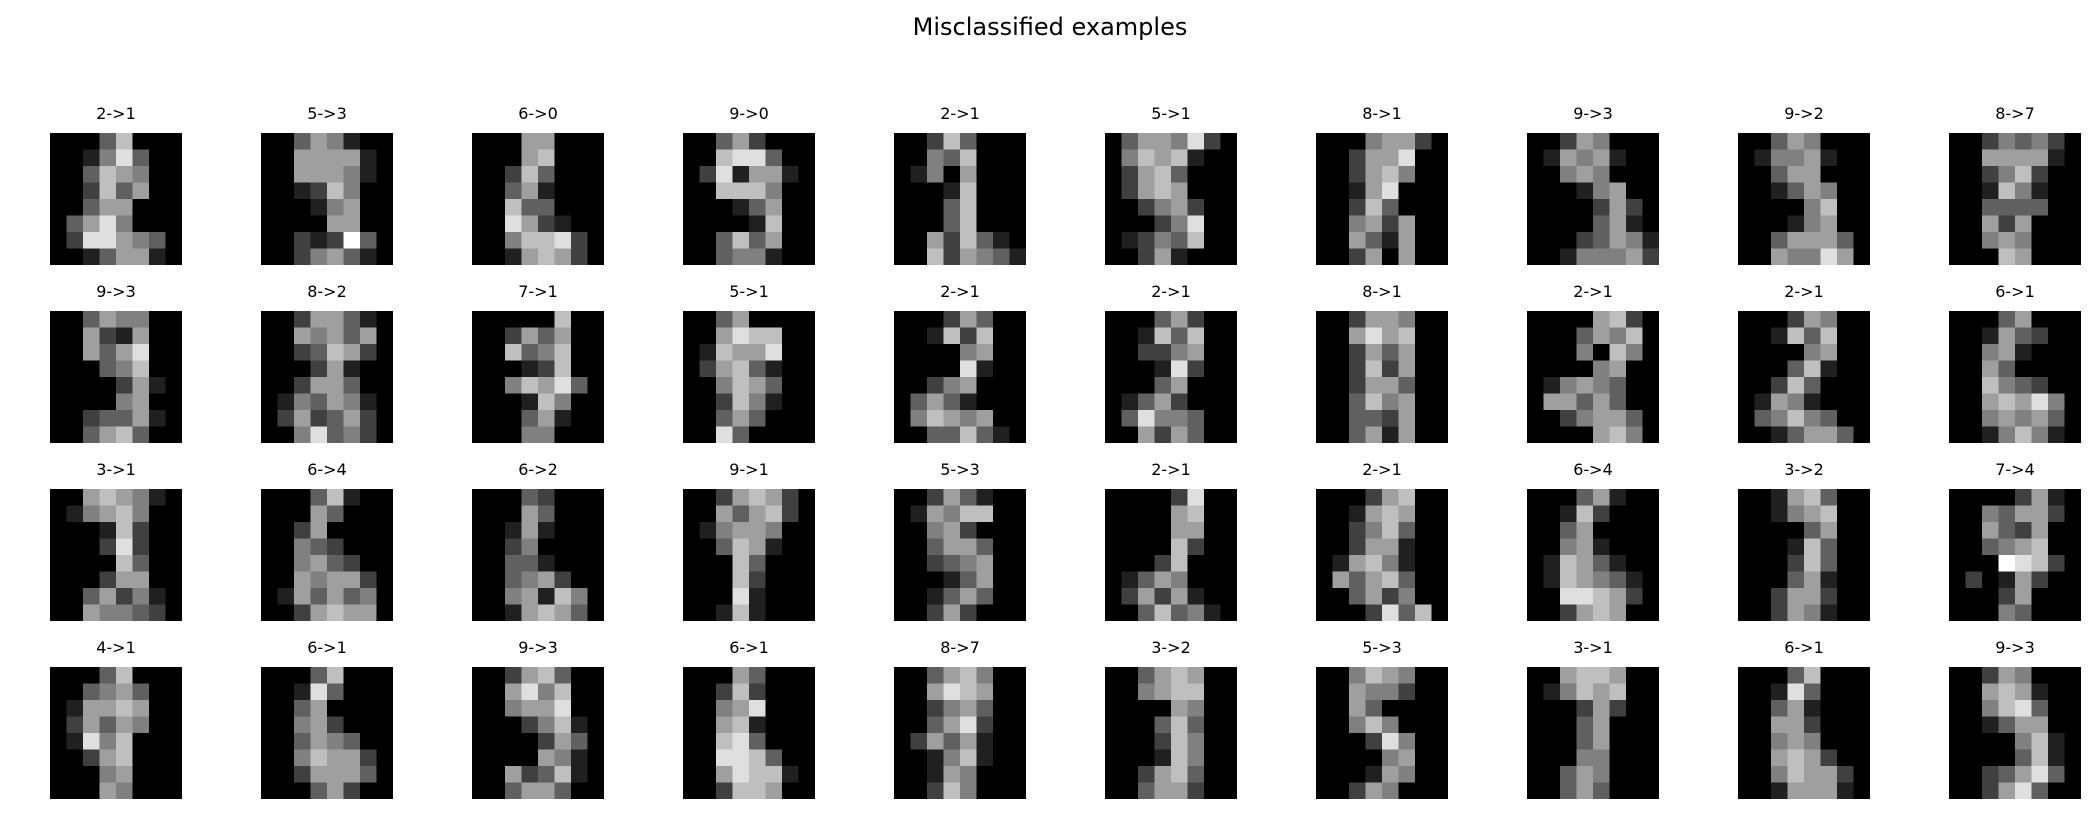  What do you see at coordinates (538, 716) in the screenshot?
I see `example-33: 9->3` at bounding box center [538, 716].